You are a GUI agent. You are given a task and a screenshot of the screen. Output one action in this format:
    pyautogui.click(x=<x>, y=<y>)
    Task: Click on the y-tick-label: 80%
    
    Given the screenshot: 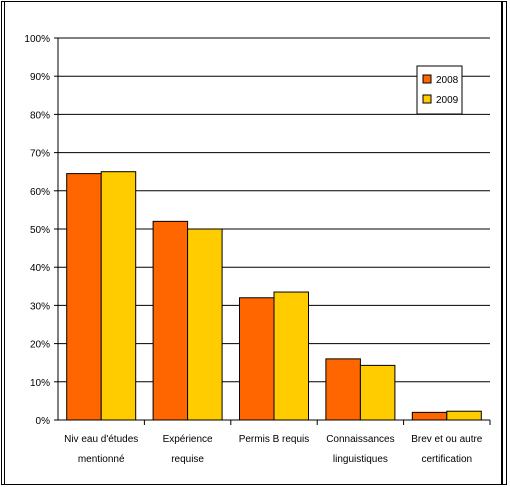 What is the action you would take?
    pyautogui.click(x=40, y=115)
    